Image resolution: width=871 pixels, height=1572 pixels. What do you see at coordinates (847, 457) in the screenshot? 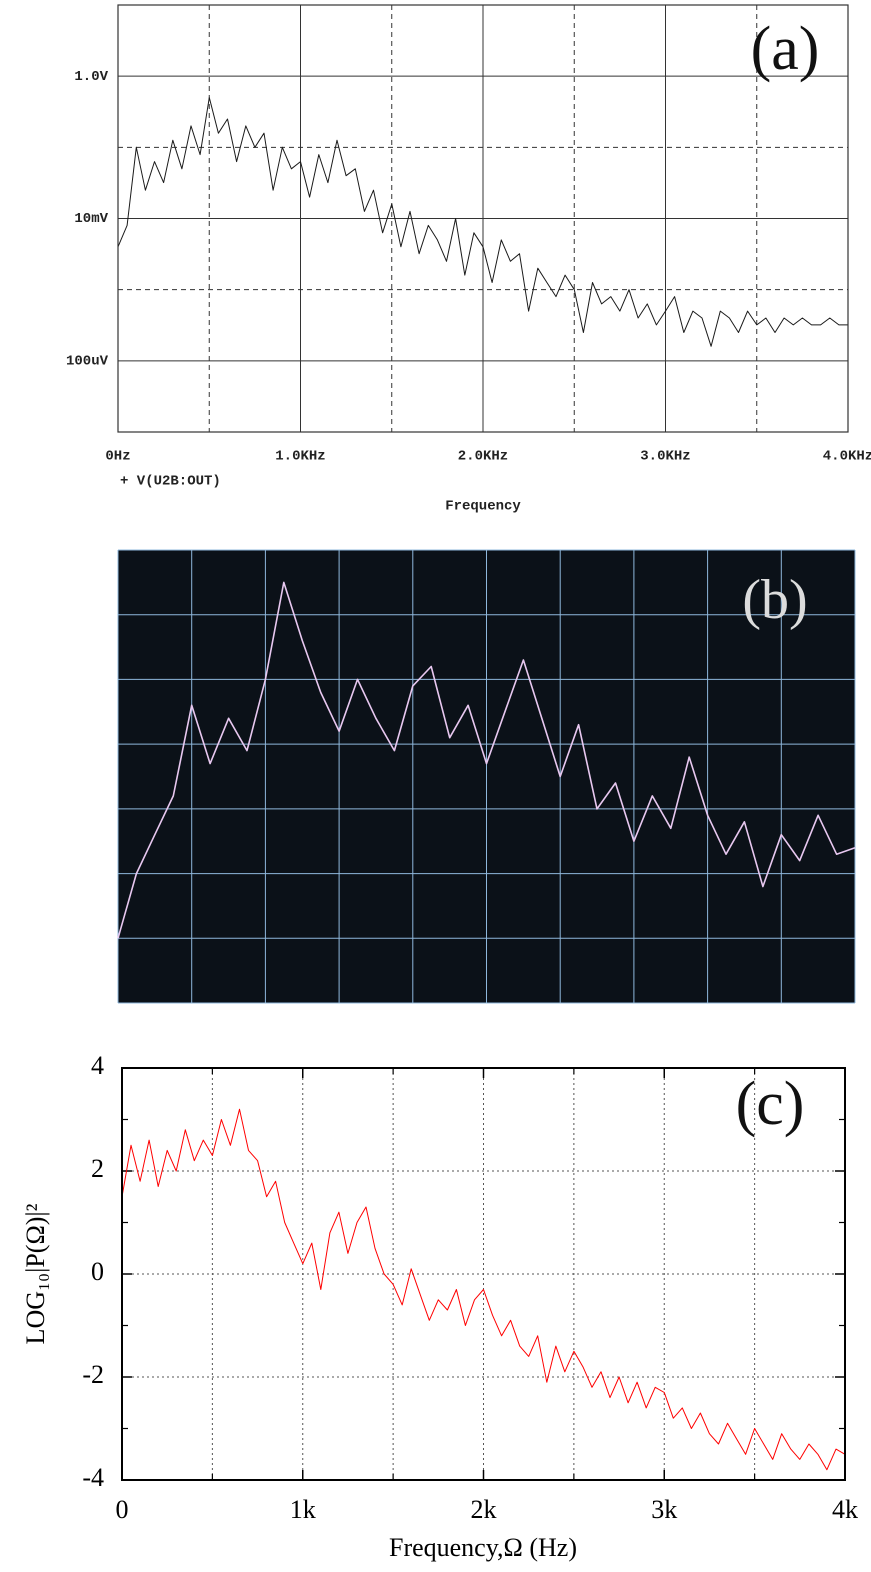
I see `x-tick-label: 4.0KHz` at bounding box center [847, 457].